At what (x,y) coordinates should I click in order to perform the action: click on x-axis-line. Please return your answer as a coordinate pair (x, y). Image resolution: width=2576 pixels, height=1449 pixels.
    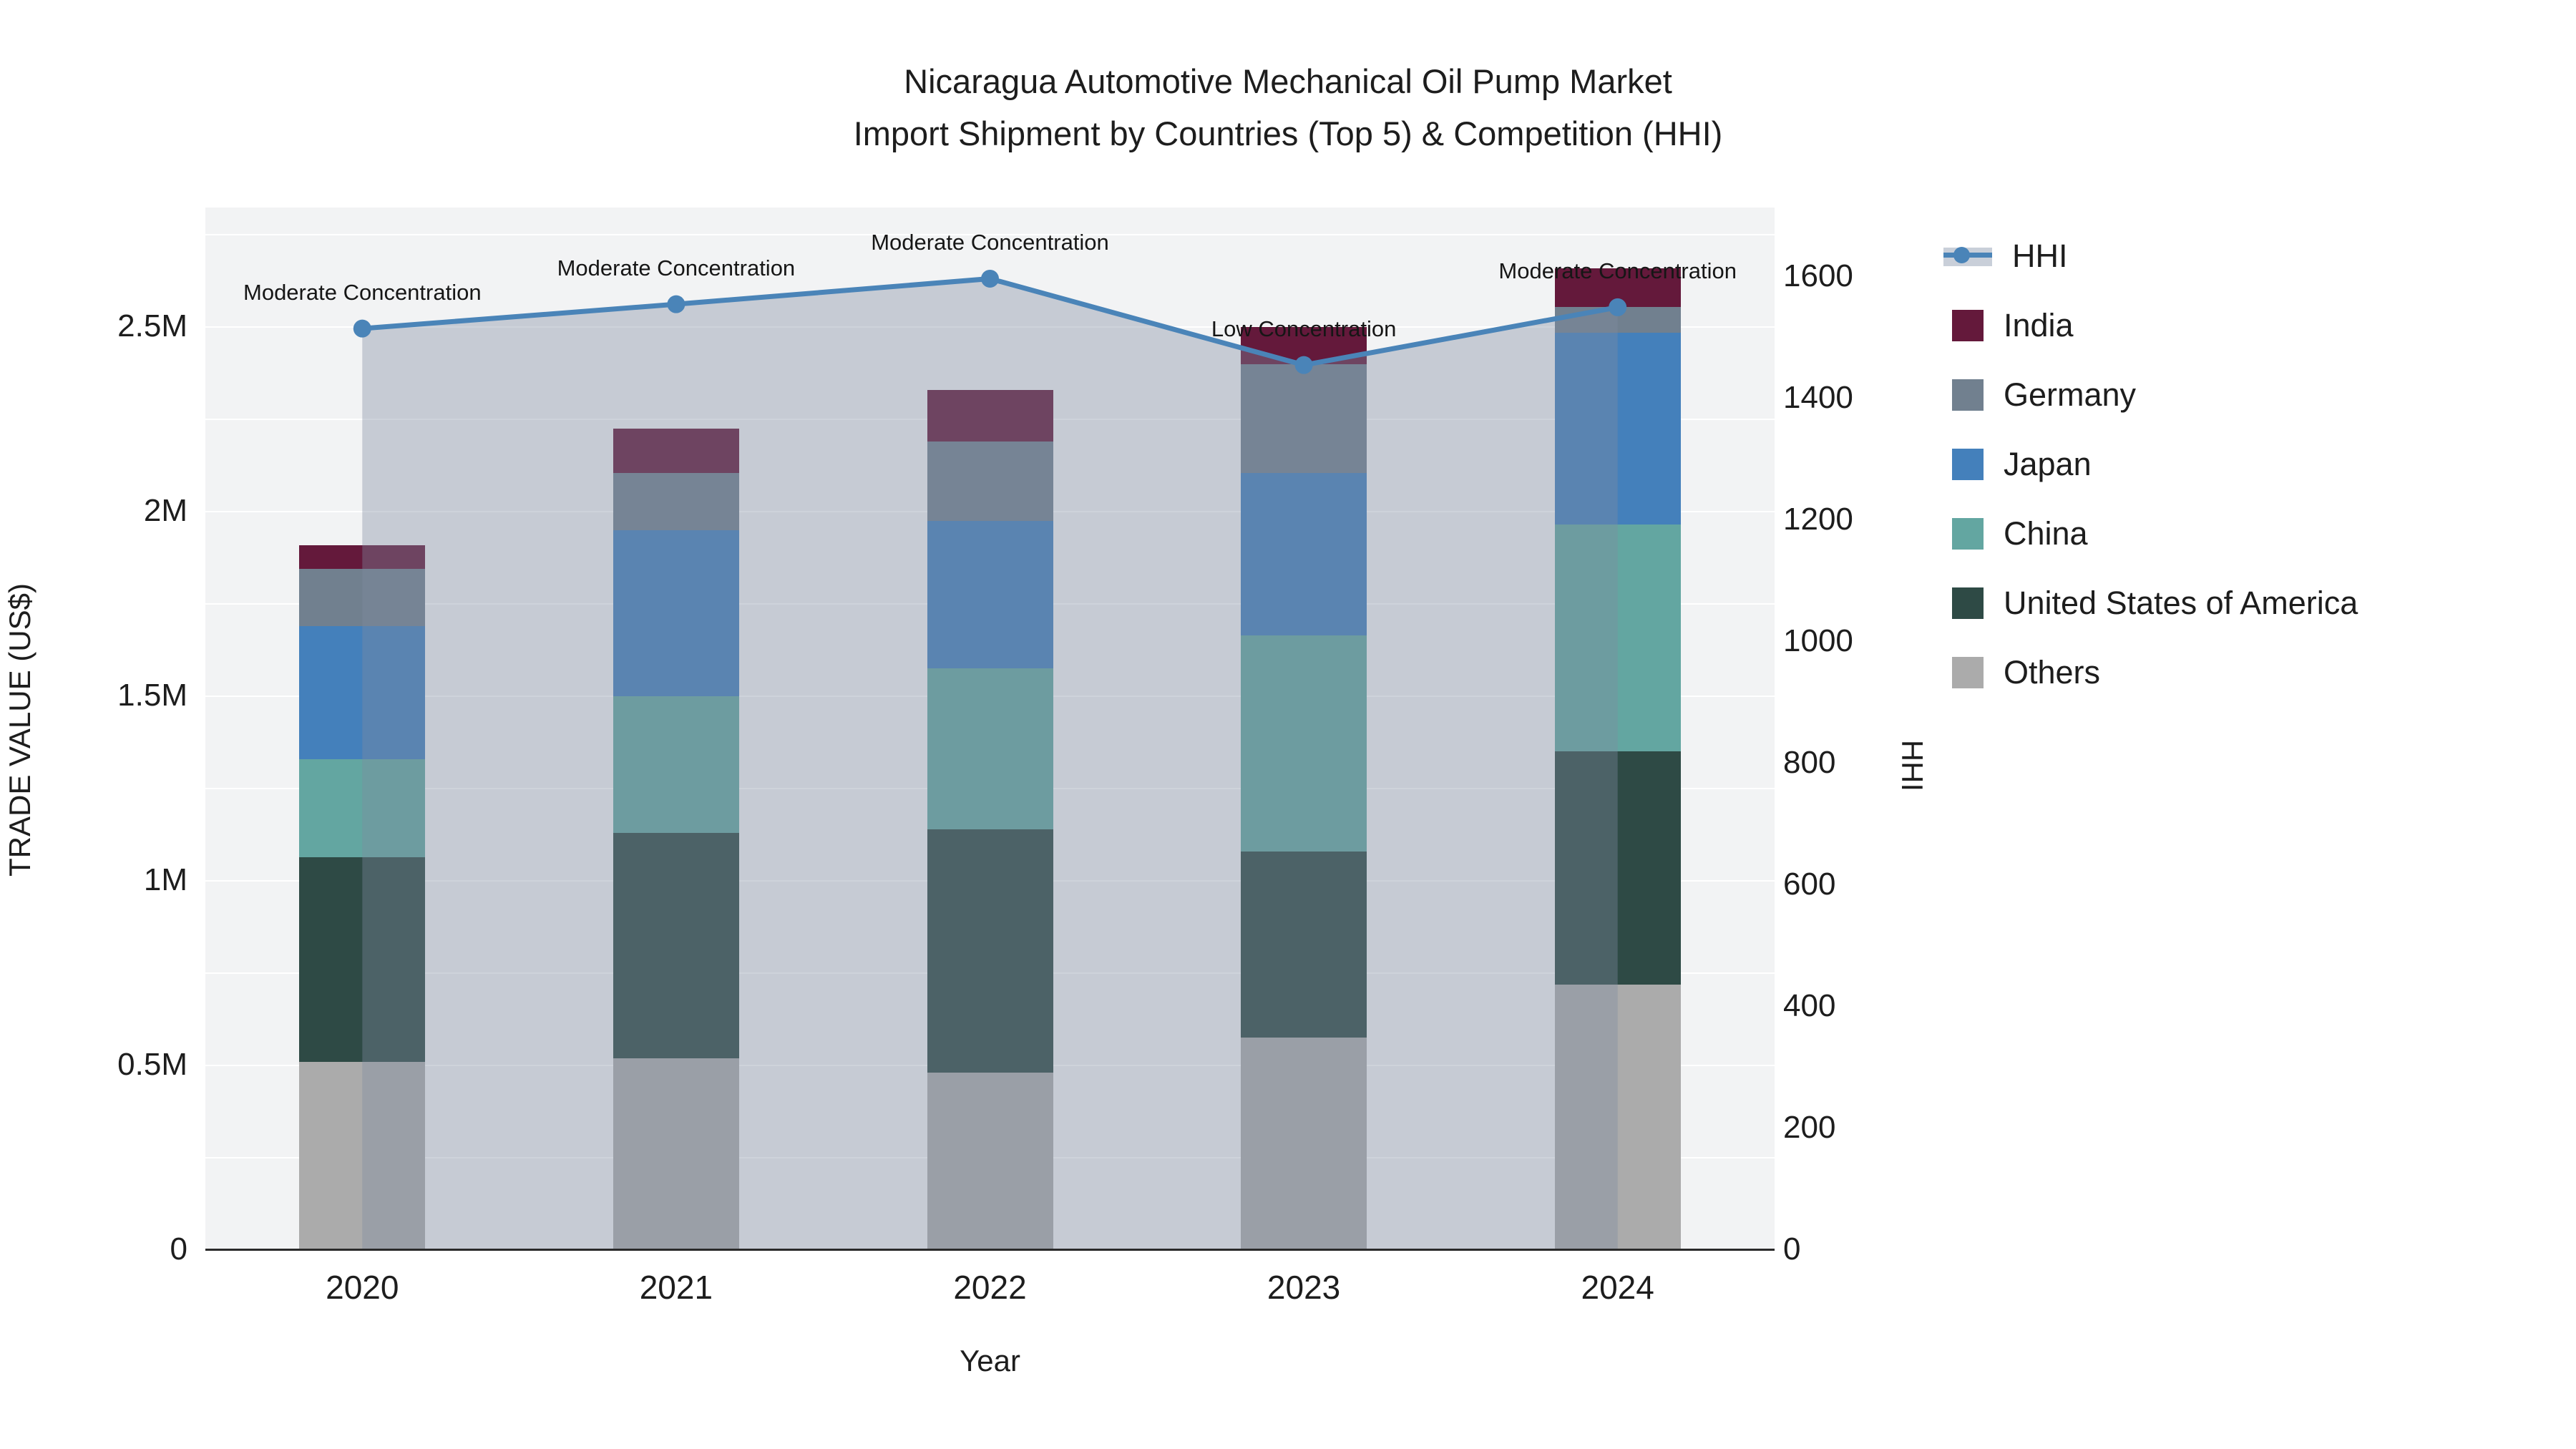
    Looking at the image, I should click on (990, 1250).